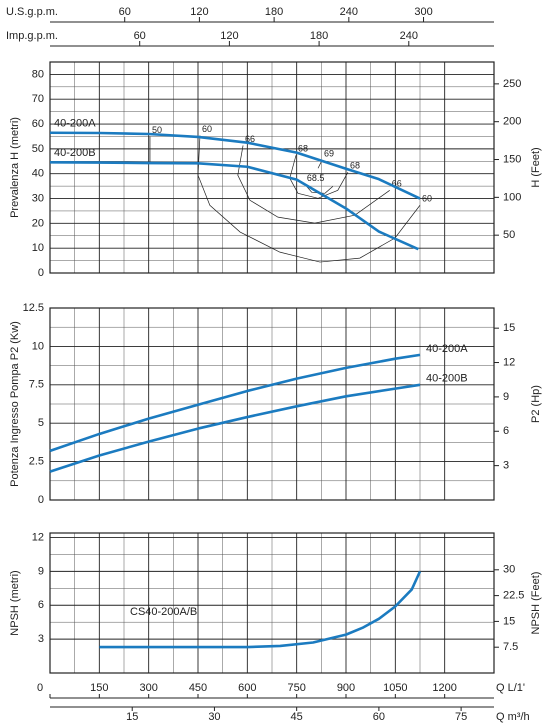 Image resolution: width=548 pixels, height=728 pixels. What do you see at coordinates (509, 362) in the screenshot?
I see `y2-tick-label: 12` at bounding box center [509, 362].